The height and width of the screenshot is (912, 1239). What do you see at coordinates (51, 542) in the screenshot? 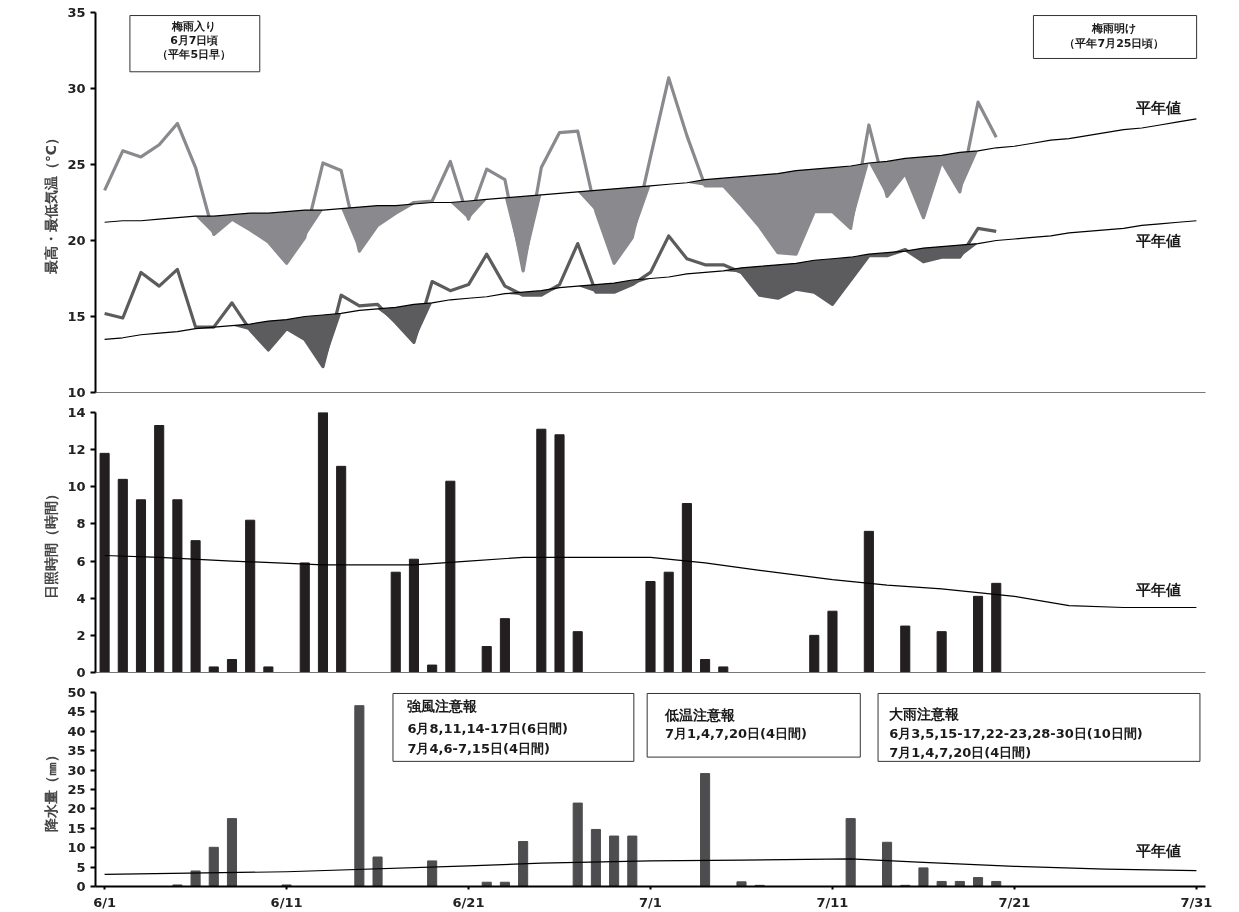
I see `y-axis-title: 日照時間（時間）` at bounding box center [51, 542].